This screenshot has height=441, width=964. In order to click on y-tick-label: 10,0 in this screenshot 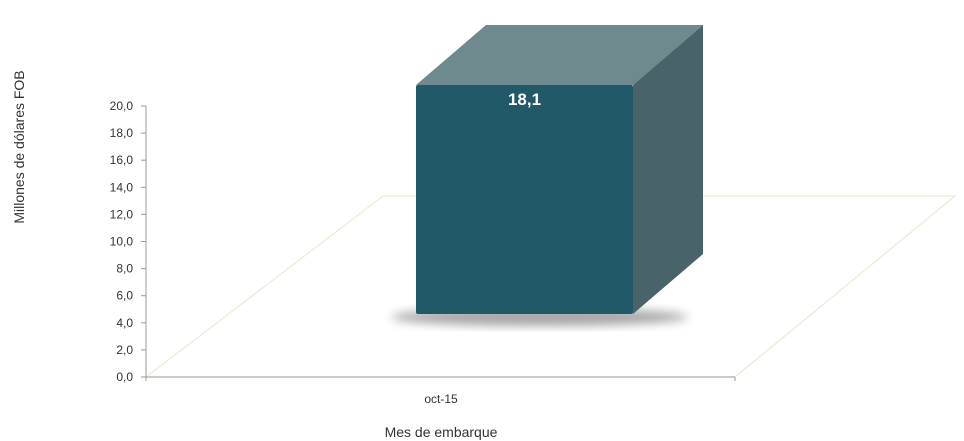, I will do `click(122, 242)`.